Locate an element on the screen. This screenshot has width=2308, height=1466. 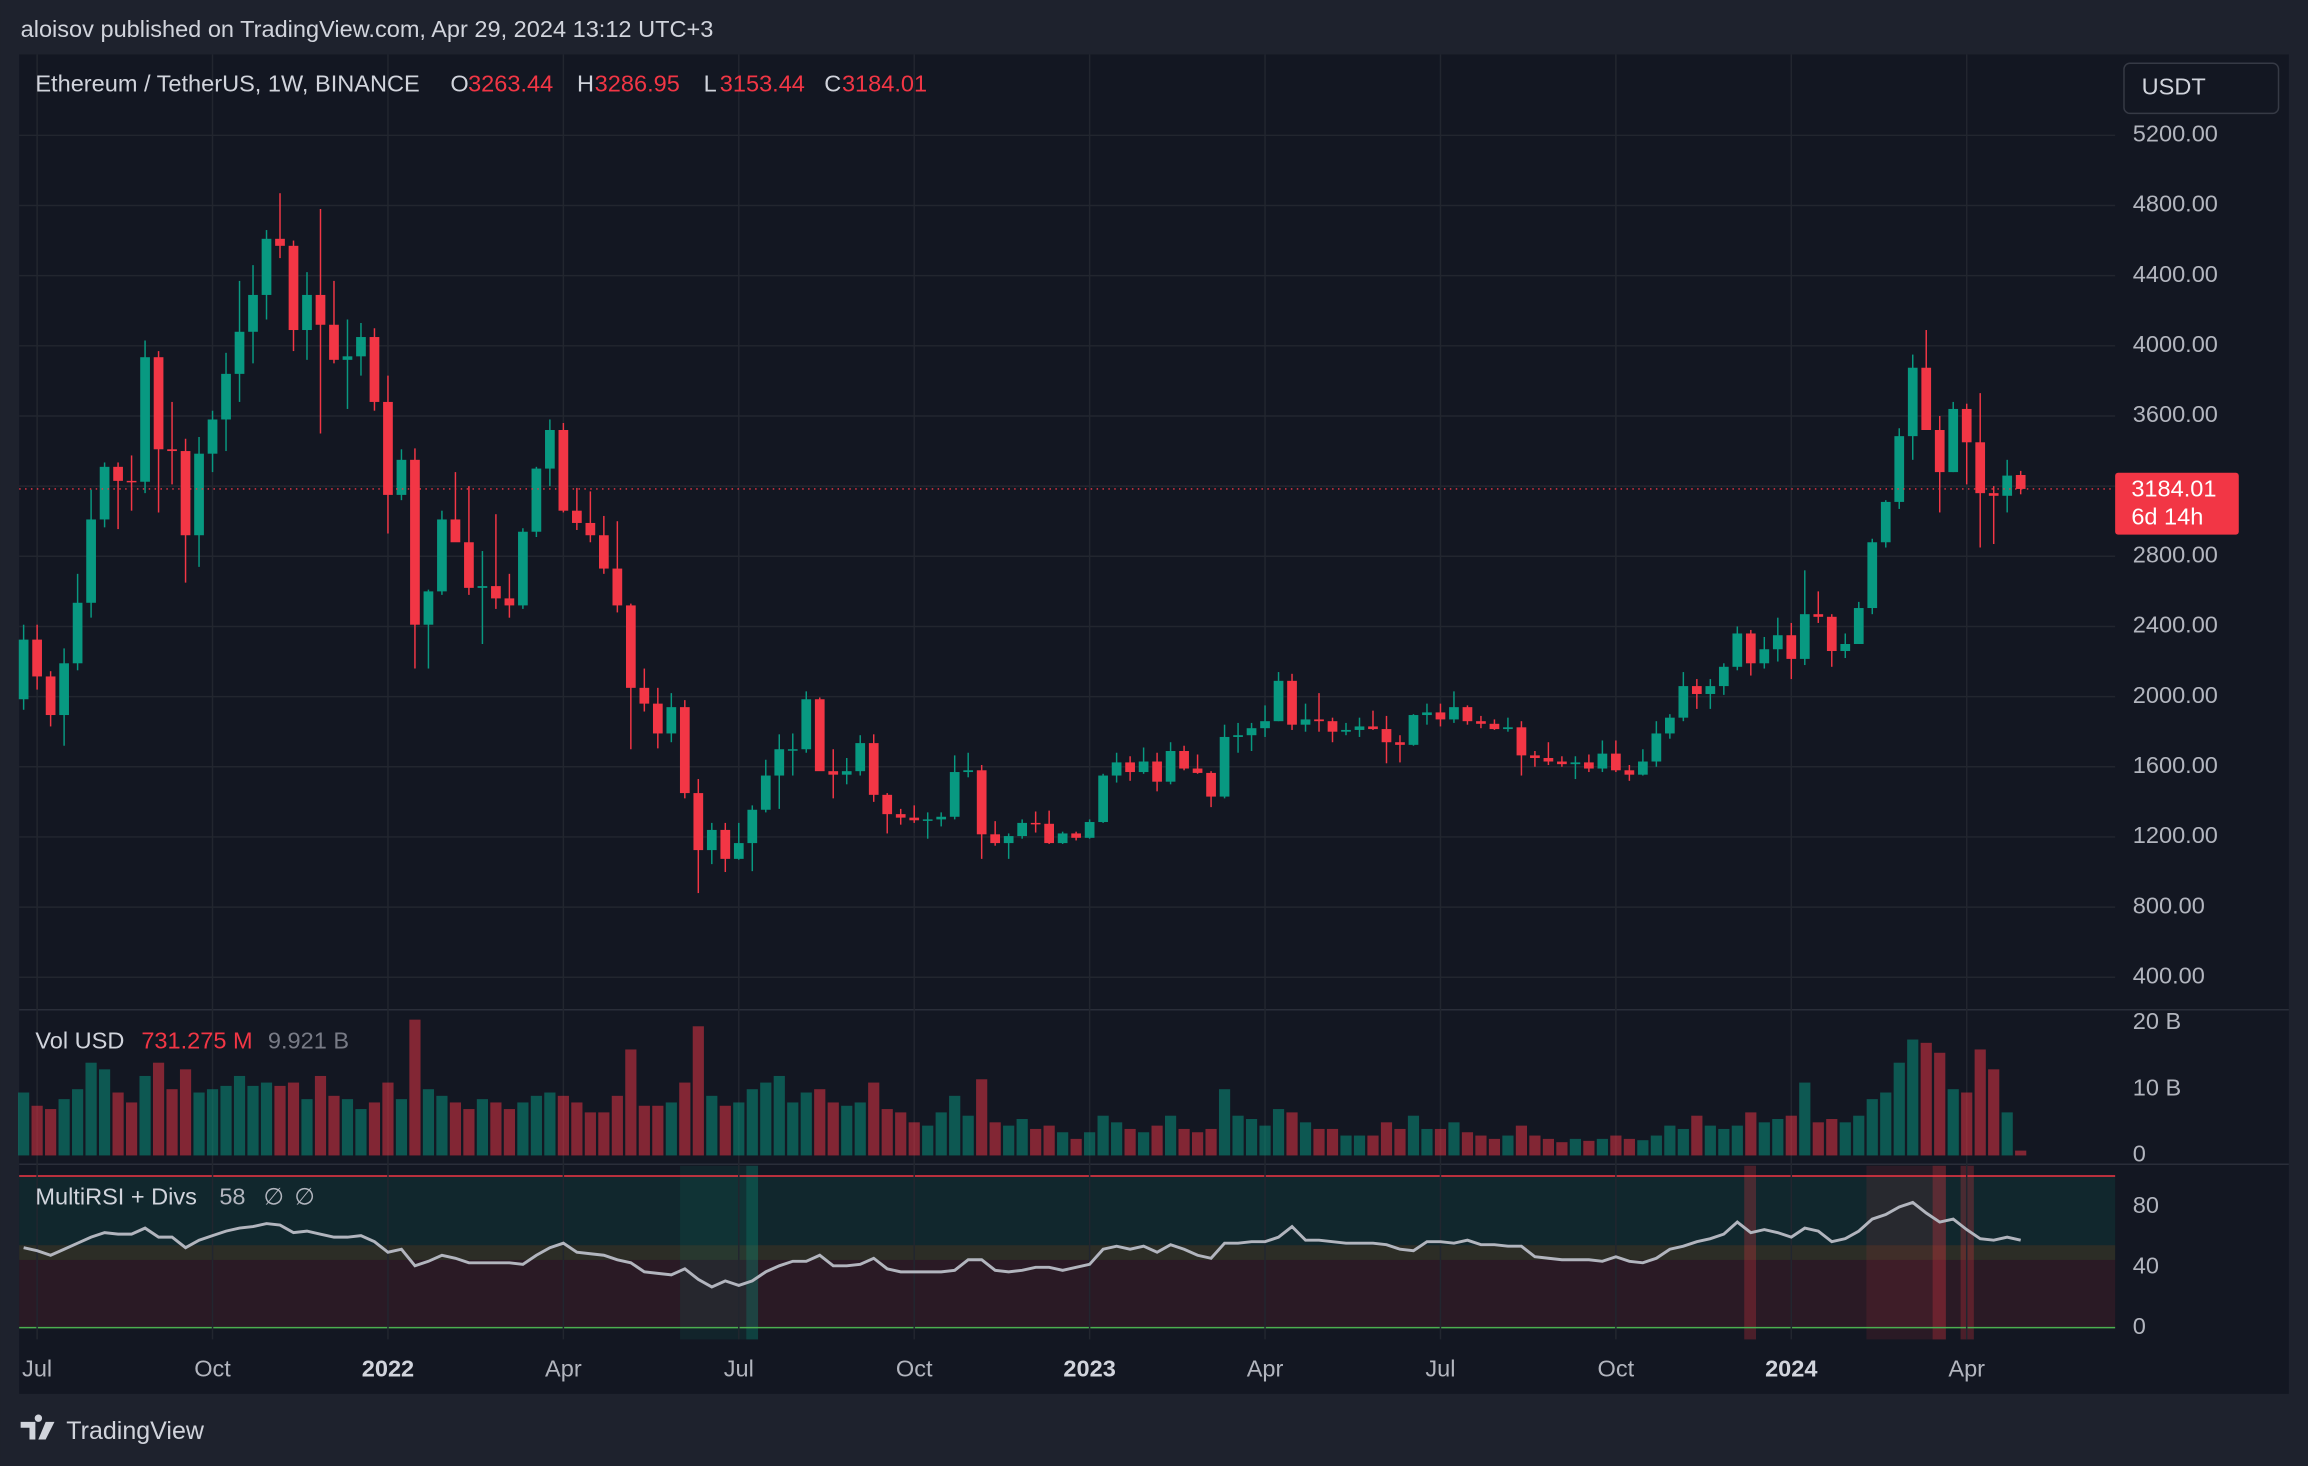
currency-button is located at coordinates (2201, 88).